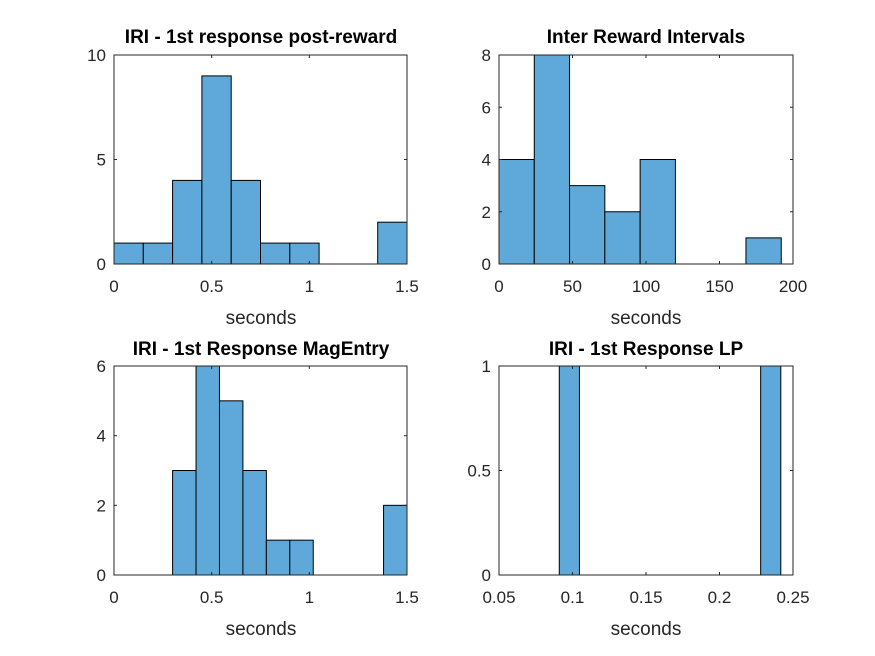  I want to click on x-tick-label: 200, so click(793, 286).